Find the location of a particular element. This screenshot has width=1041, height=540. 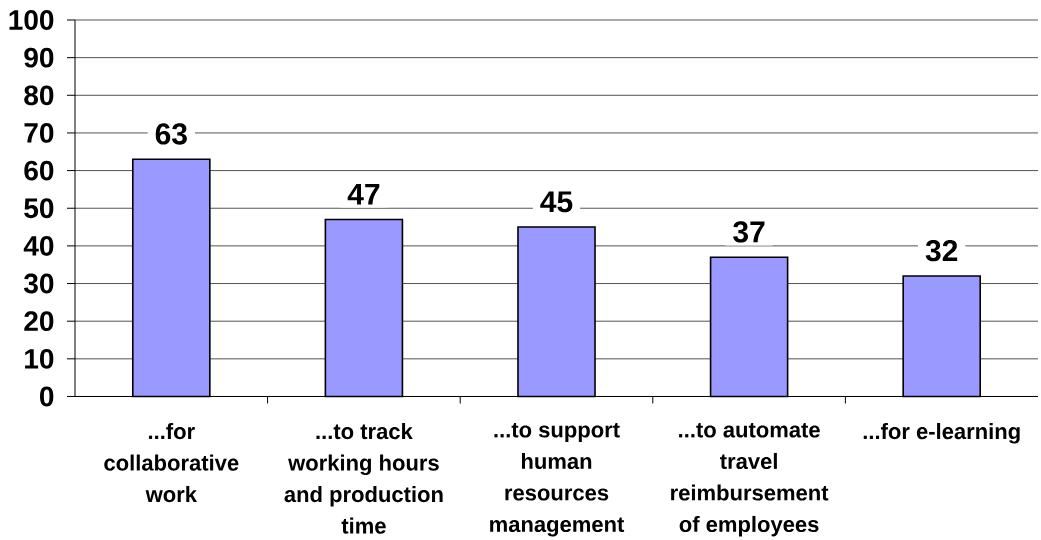

x-tick-label: ...to support human resources management is located at coordinates (557, 480).